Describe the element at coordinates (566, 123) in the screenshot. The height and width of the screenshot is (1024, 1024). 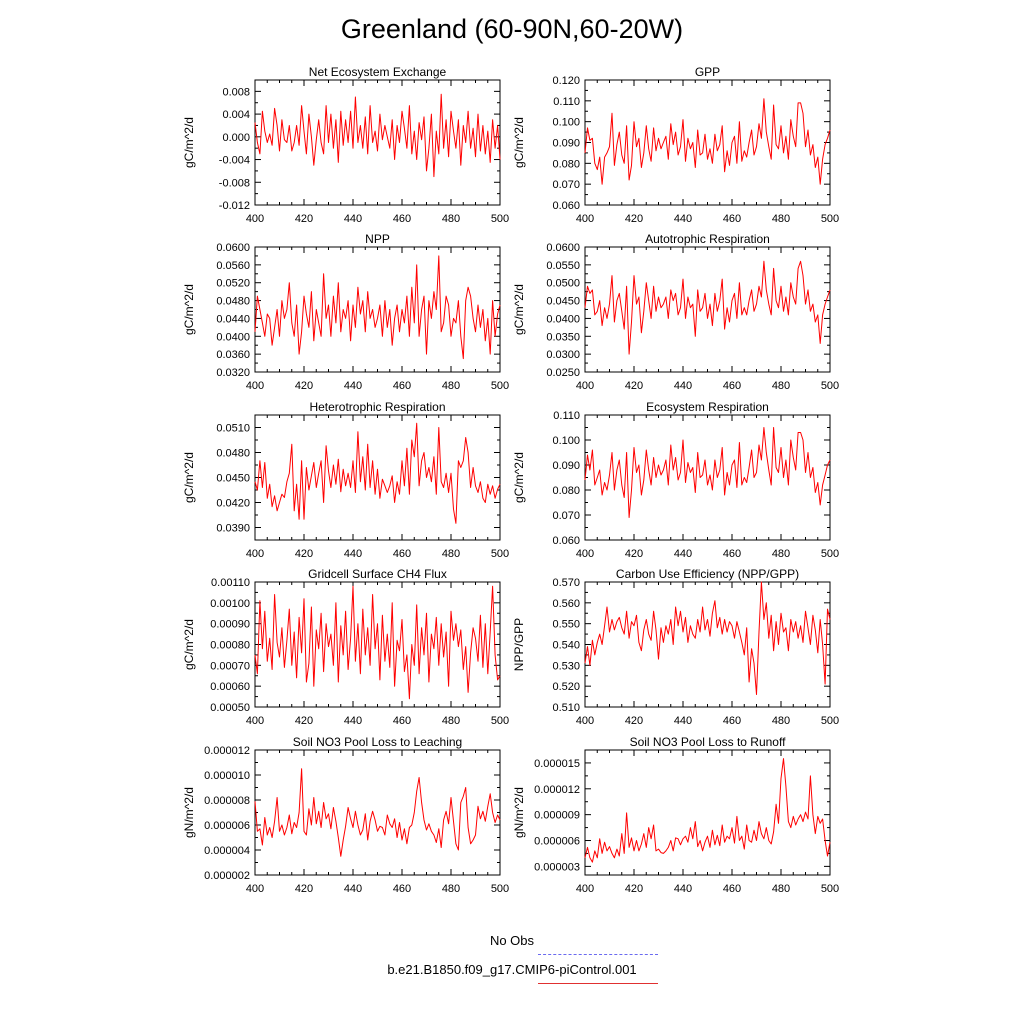
I see `y-tick-label: 0.100` at that location.